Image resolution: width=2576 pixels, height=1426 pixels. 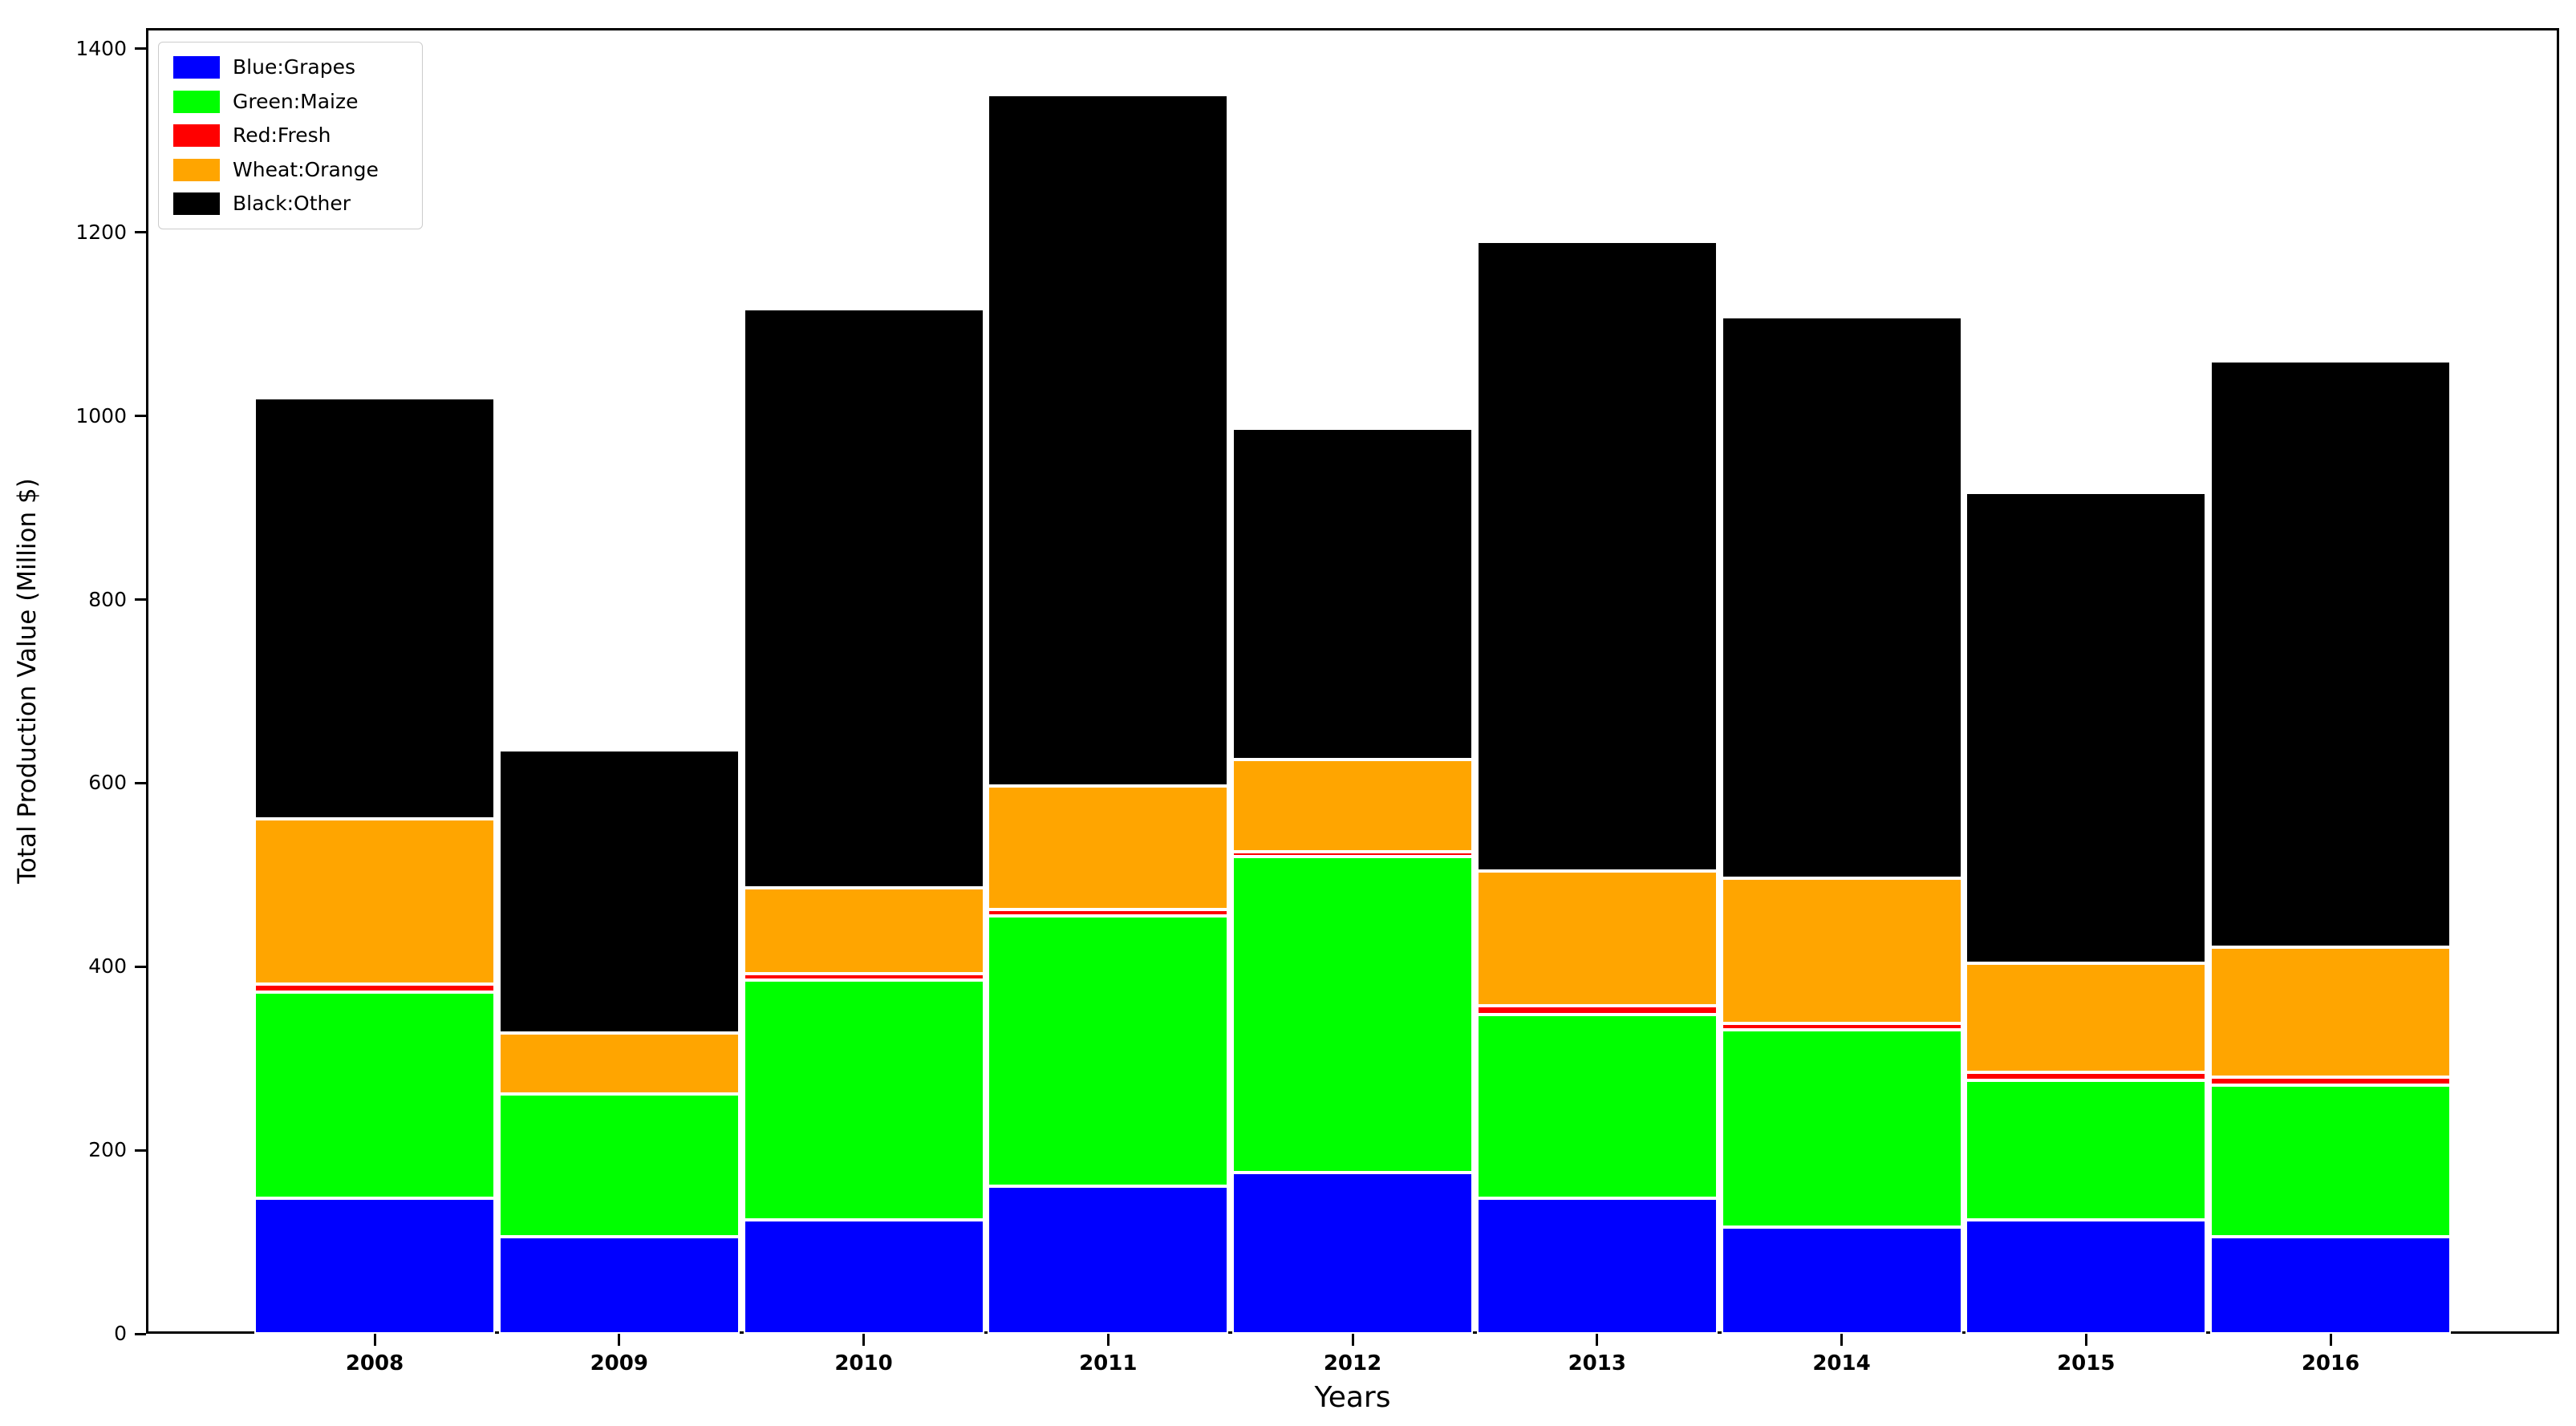 I want to click on x-tick-label: 2015, so click(x=2086, y=1363).